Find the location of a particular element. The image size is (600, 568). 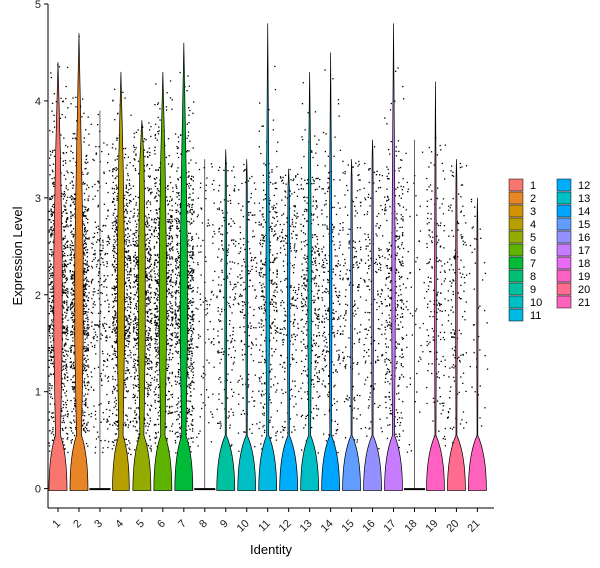

y-tick-label-2: 2 is located at coordinates (38, 296).